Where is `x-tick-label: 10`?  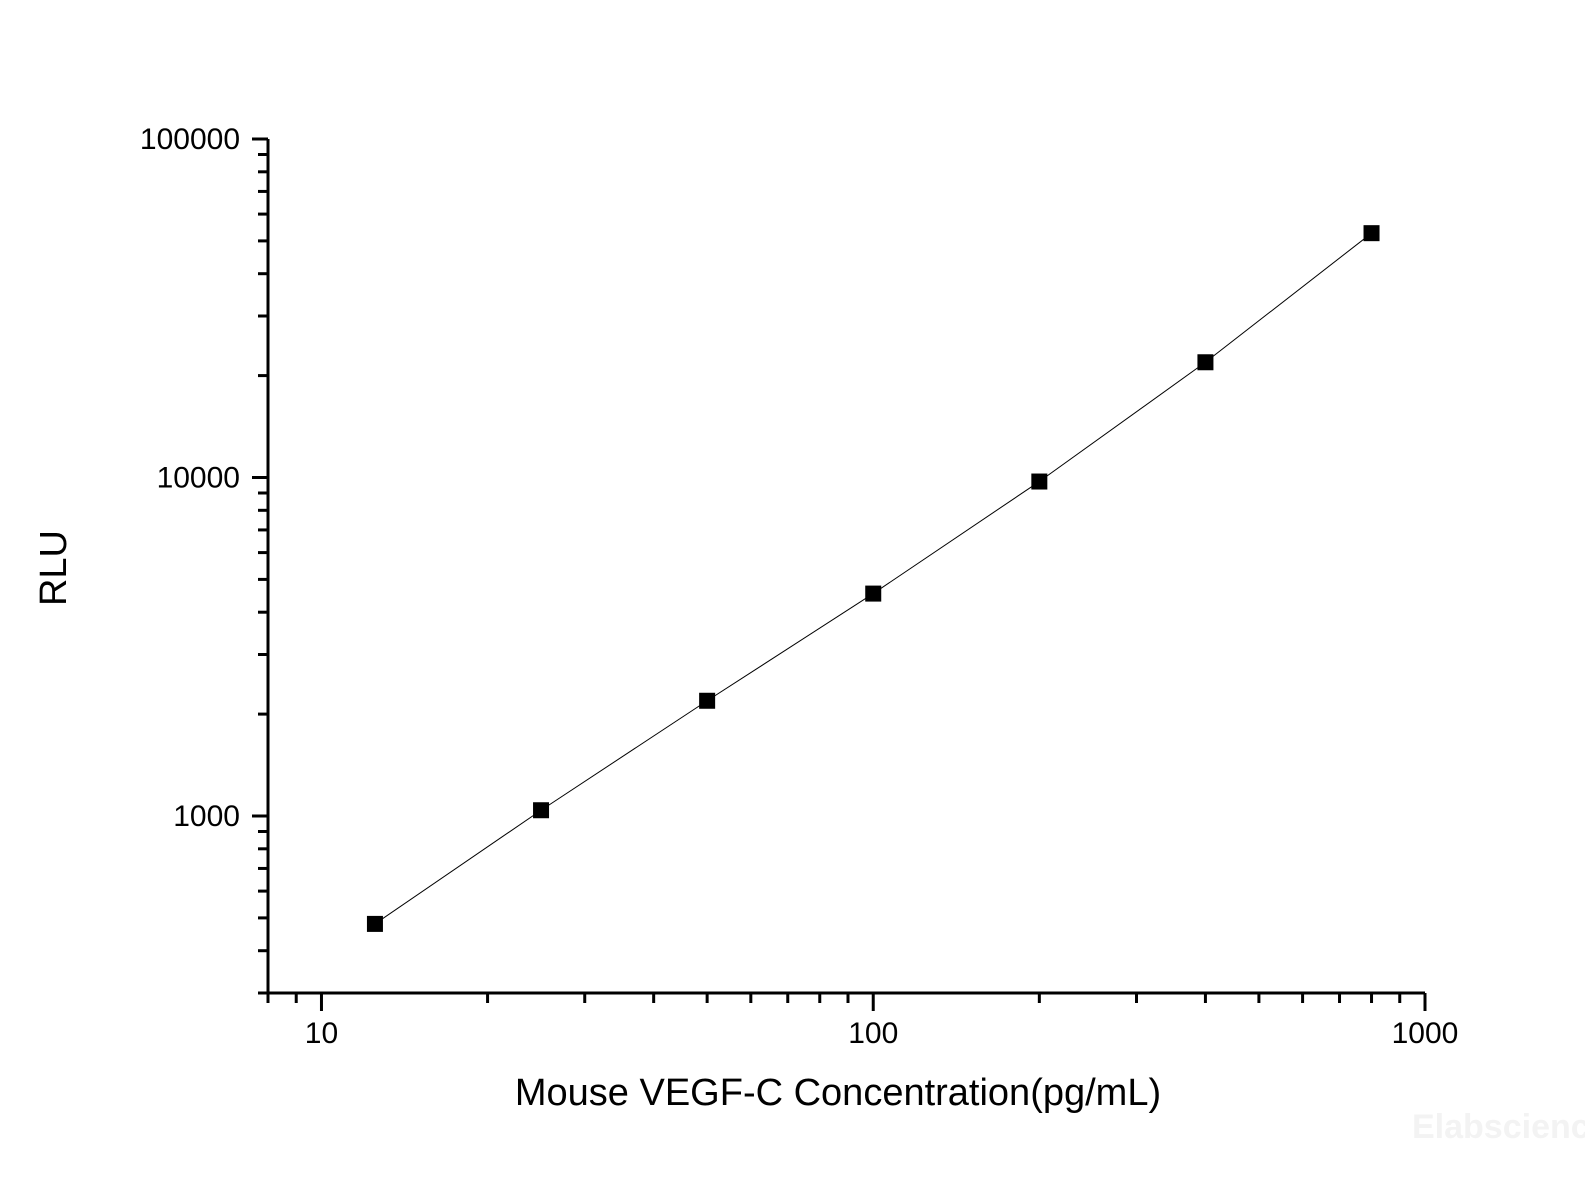 x-tick-label: 10 is located at coordinates (321, 1033).